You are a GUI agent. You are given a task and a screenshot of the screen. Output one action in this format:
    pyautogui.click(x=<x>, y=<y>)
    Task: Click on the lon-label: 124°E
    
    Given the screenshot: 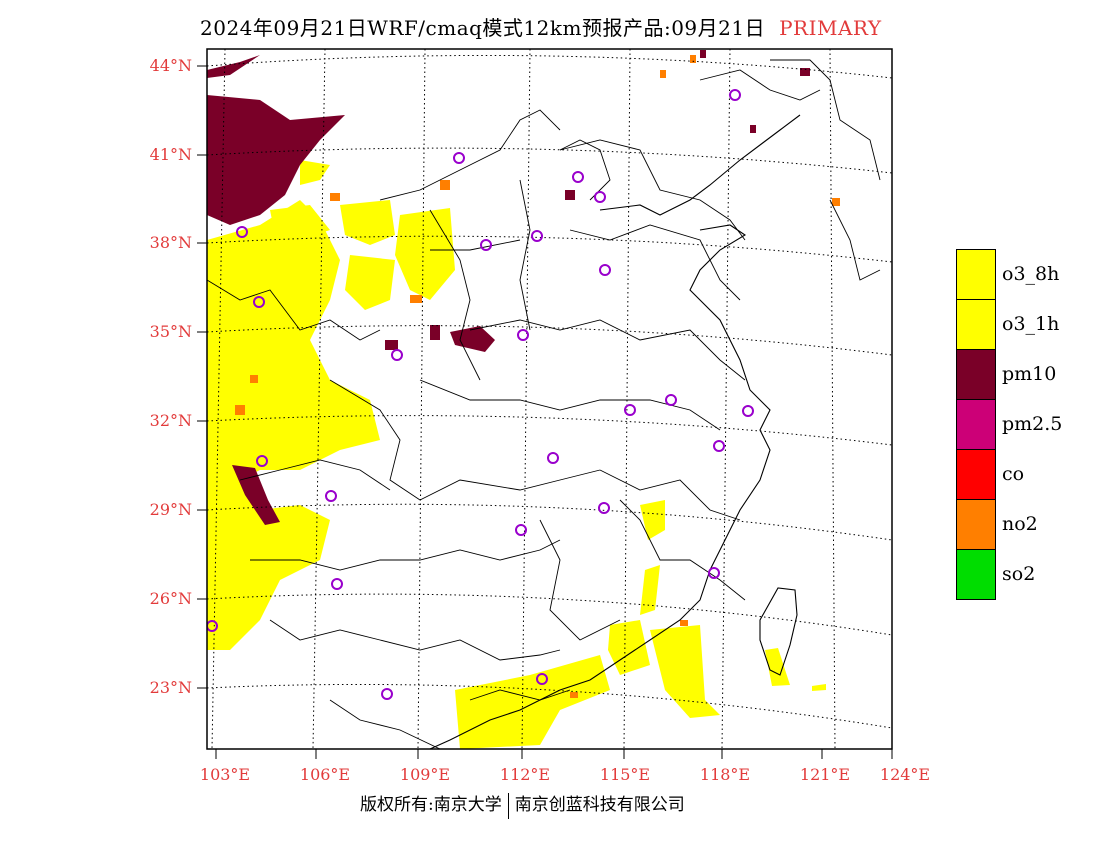 What is the action you would take?
    pyautogui.click(x=905, y=774)
    